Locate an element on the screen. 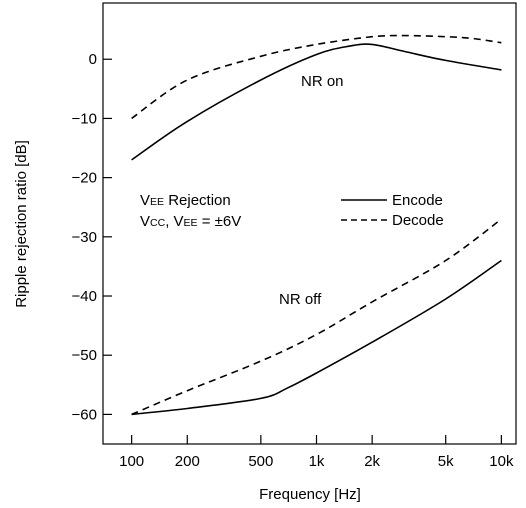  annotation-nr-off: NR off is located at coordinates (300, 299).